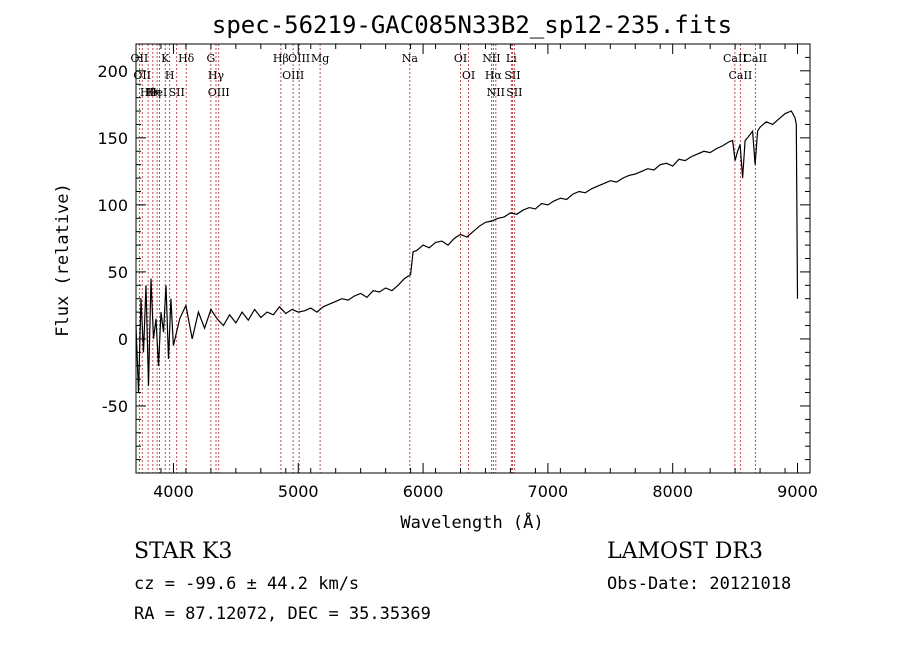  What do you see at coordinates (298, 491) in the screenshot?
I see `x-tick-label: 5000` at bounding box center [298, 491].